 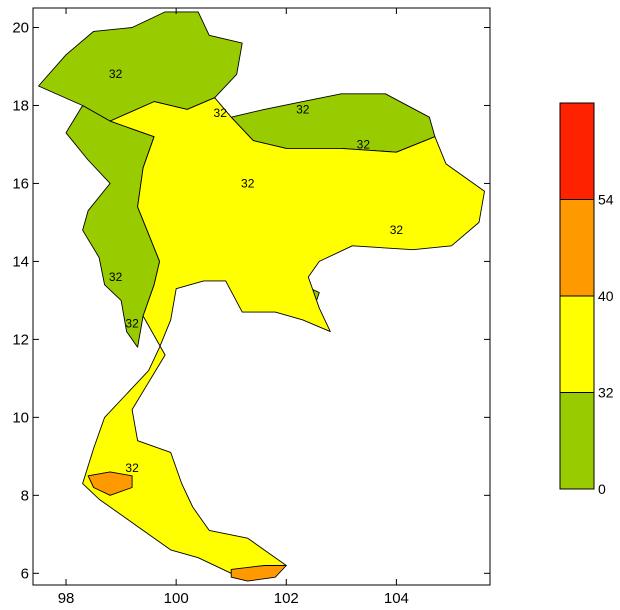 I want to click on y-tick-label: 8, so click(x=25, y=495).